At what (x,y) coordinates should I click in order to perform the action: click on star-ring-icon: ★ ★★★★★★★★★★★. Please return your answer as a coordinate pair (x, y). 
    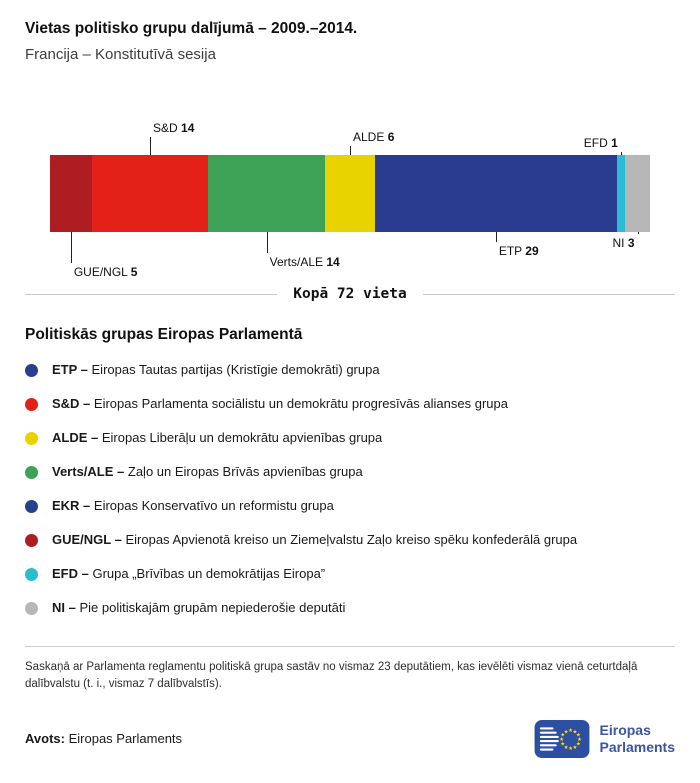
    Looking at the image, I should click on (570, 740).